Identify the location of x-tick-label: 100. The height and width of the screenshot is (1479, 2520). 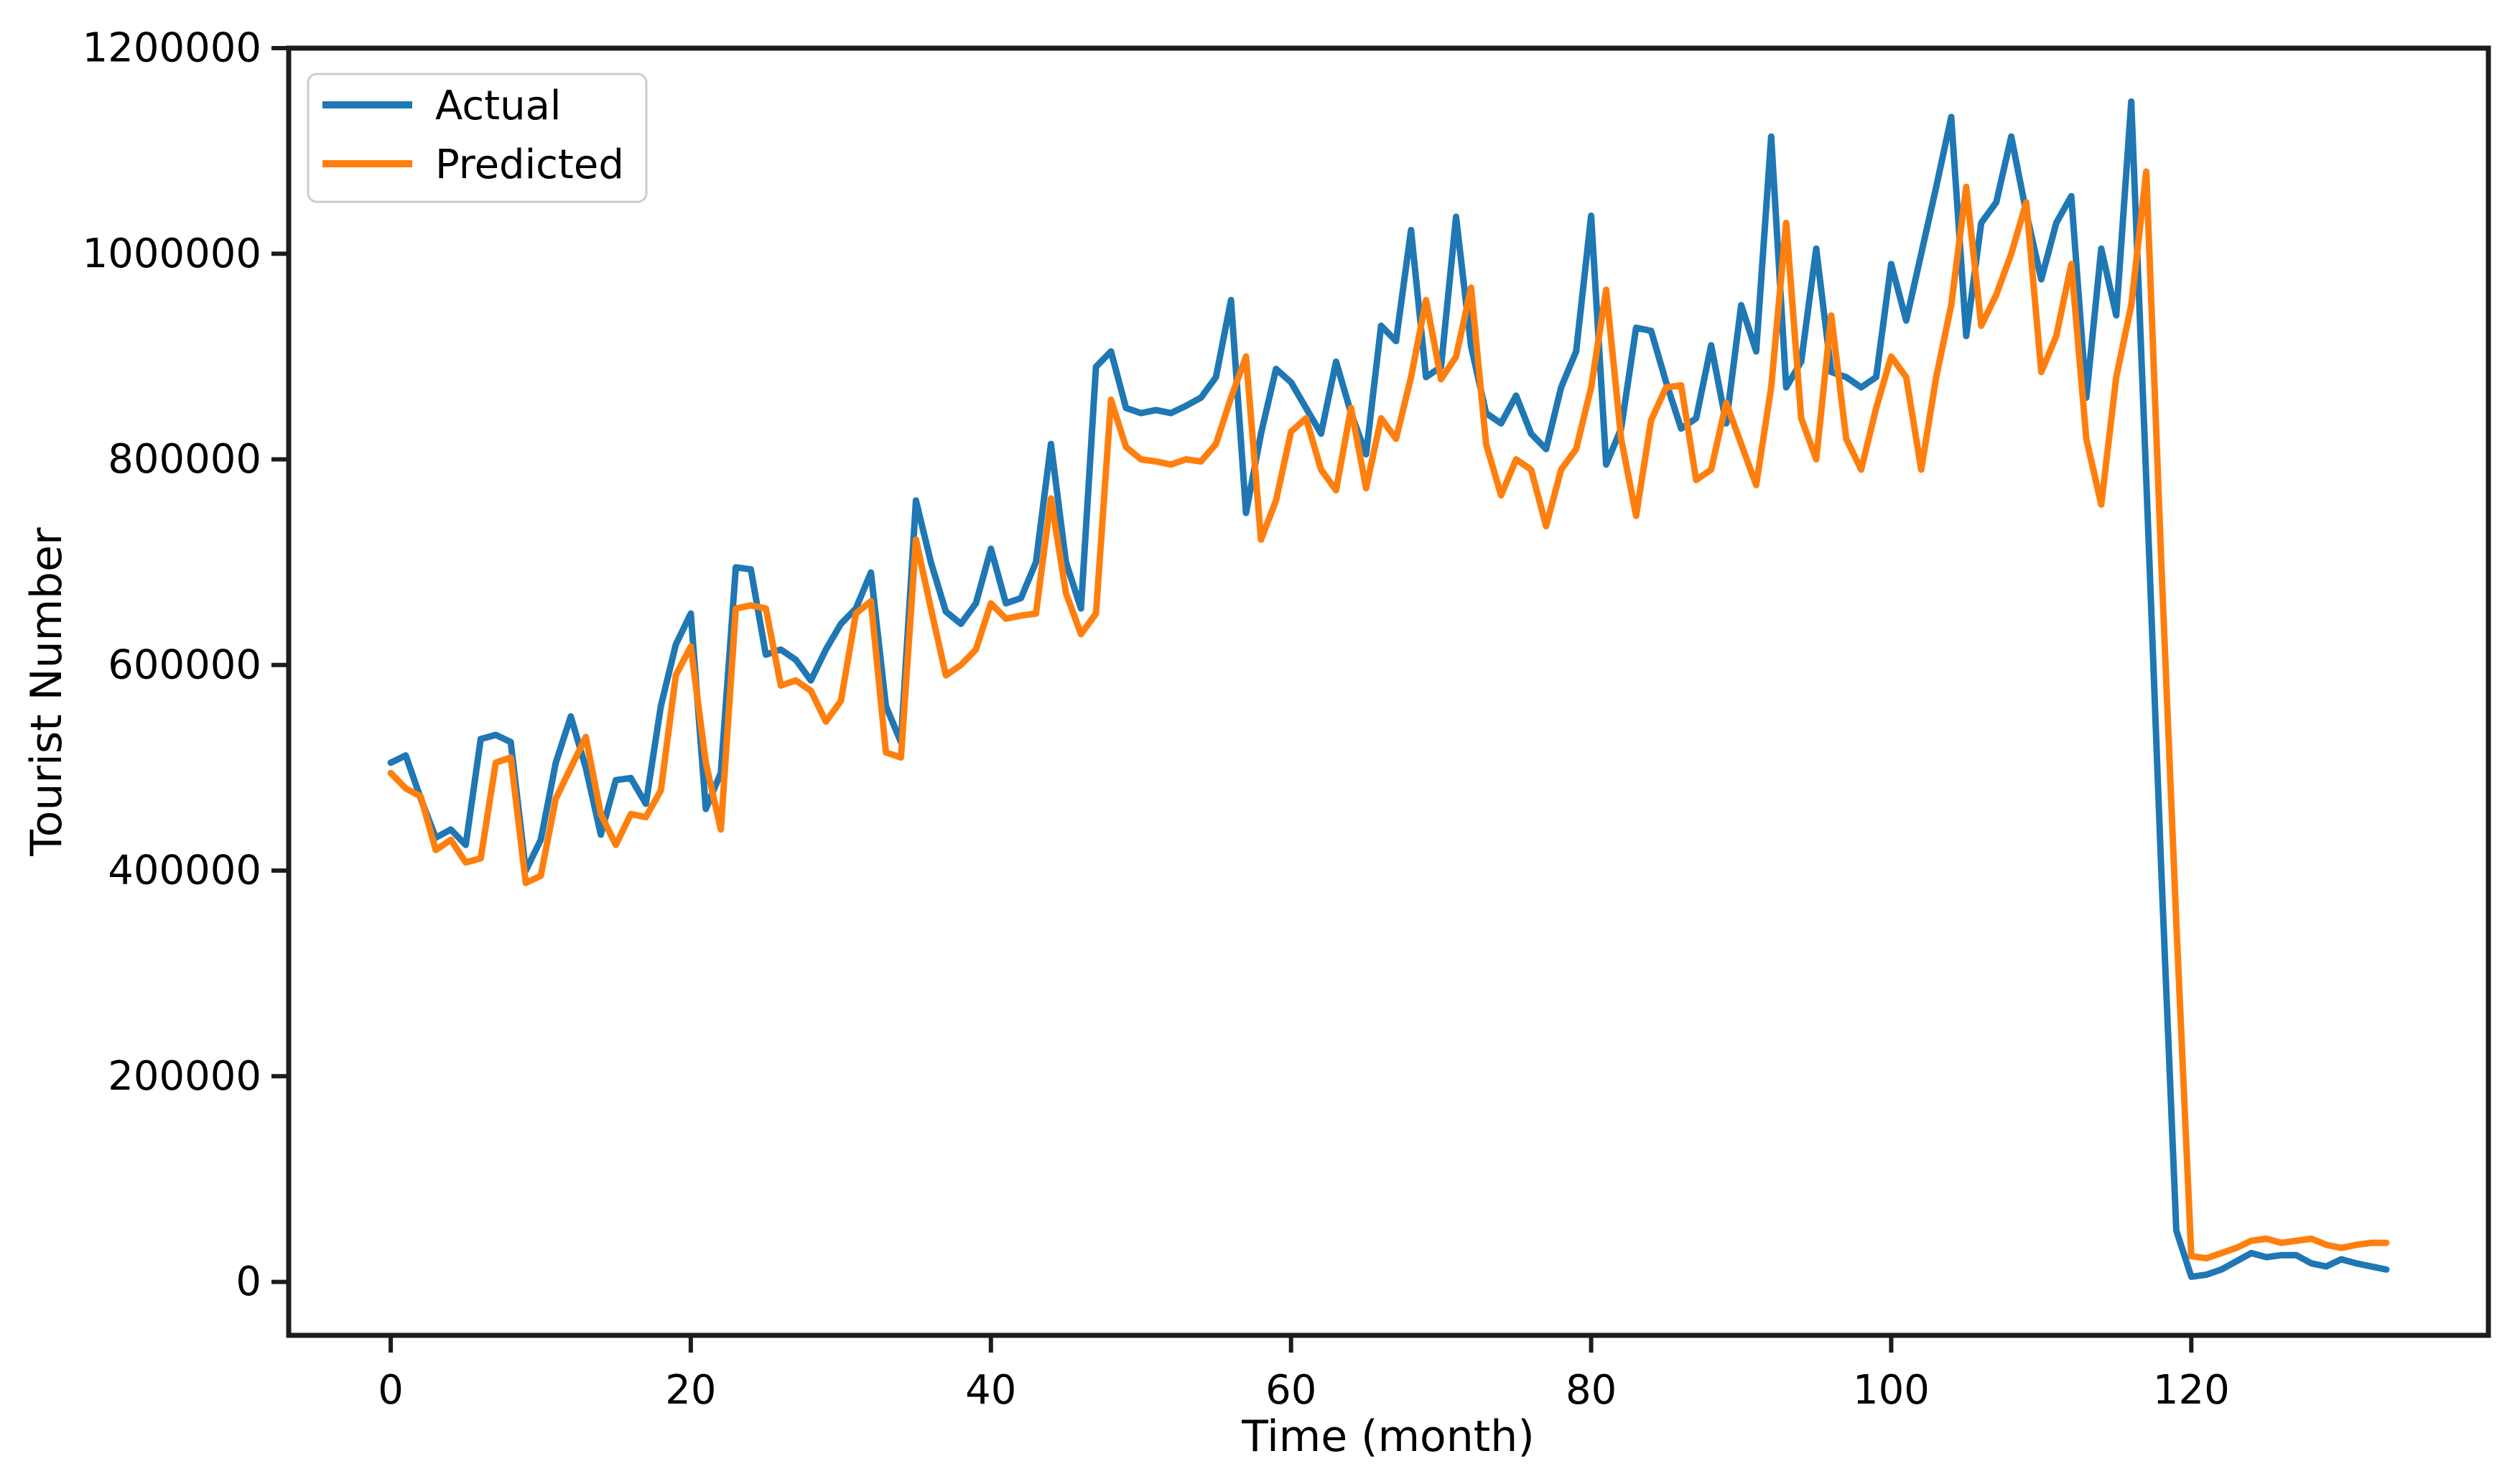
(1891, 1390).